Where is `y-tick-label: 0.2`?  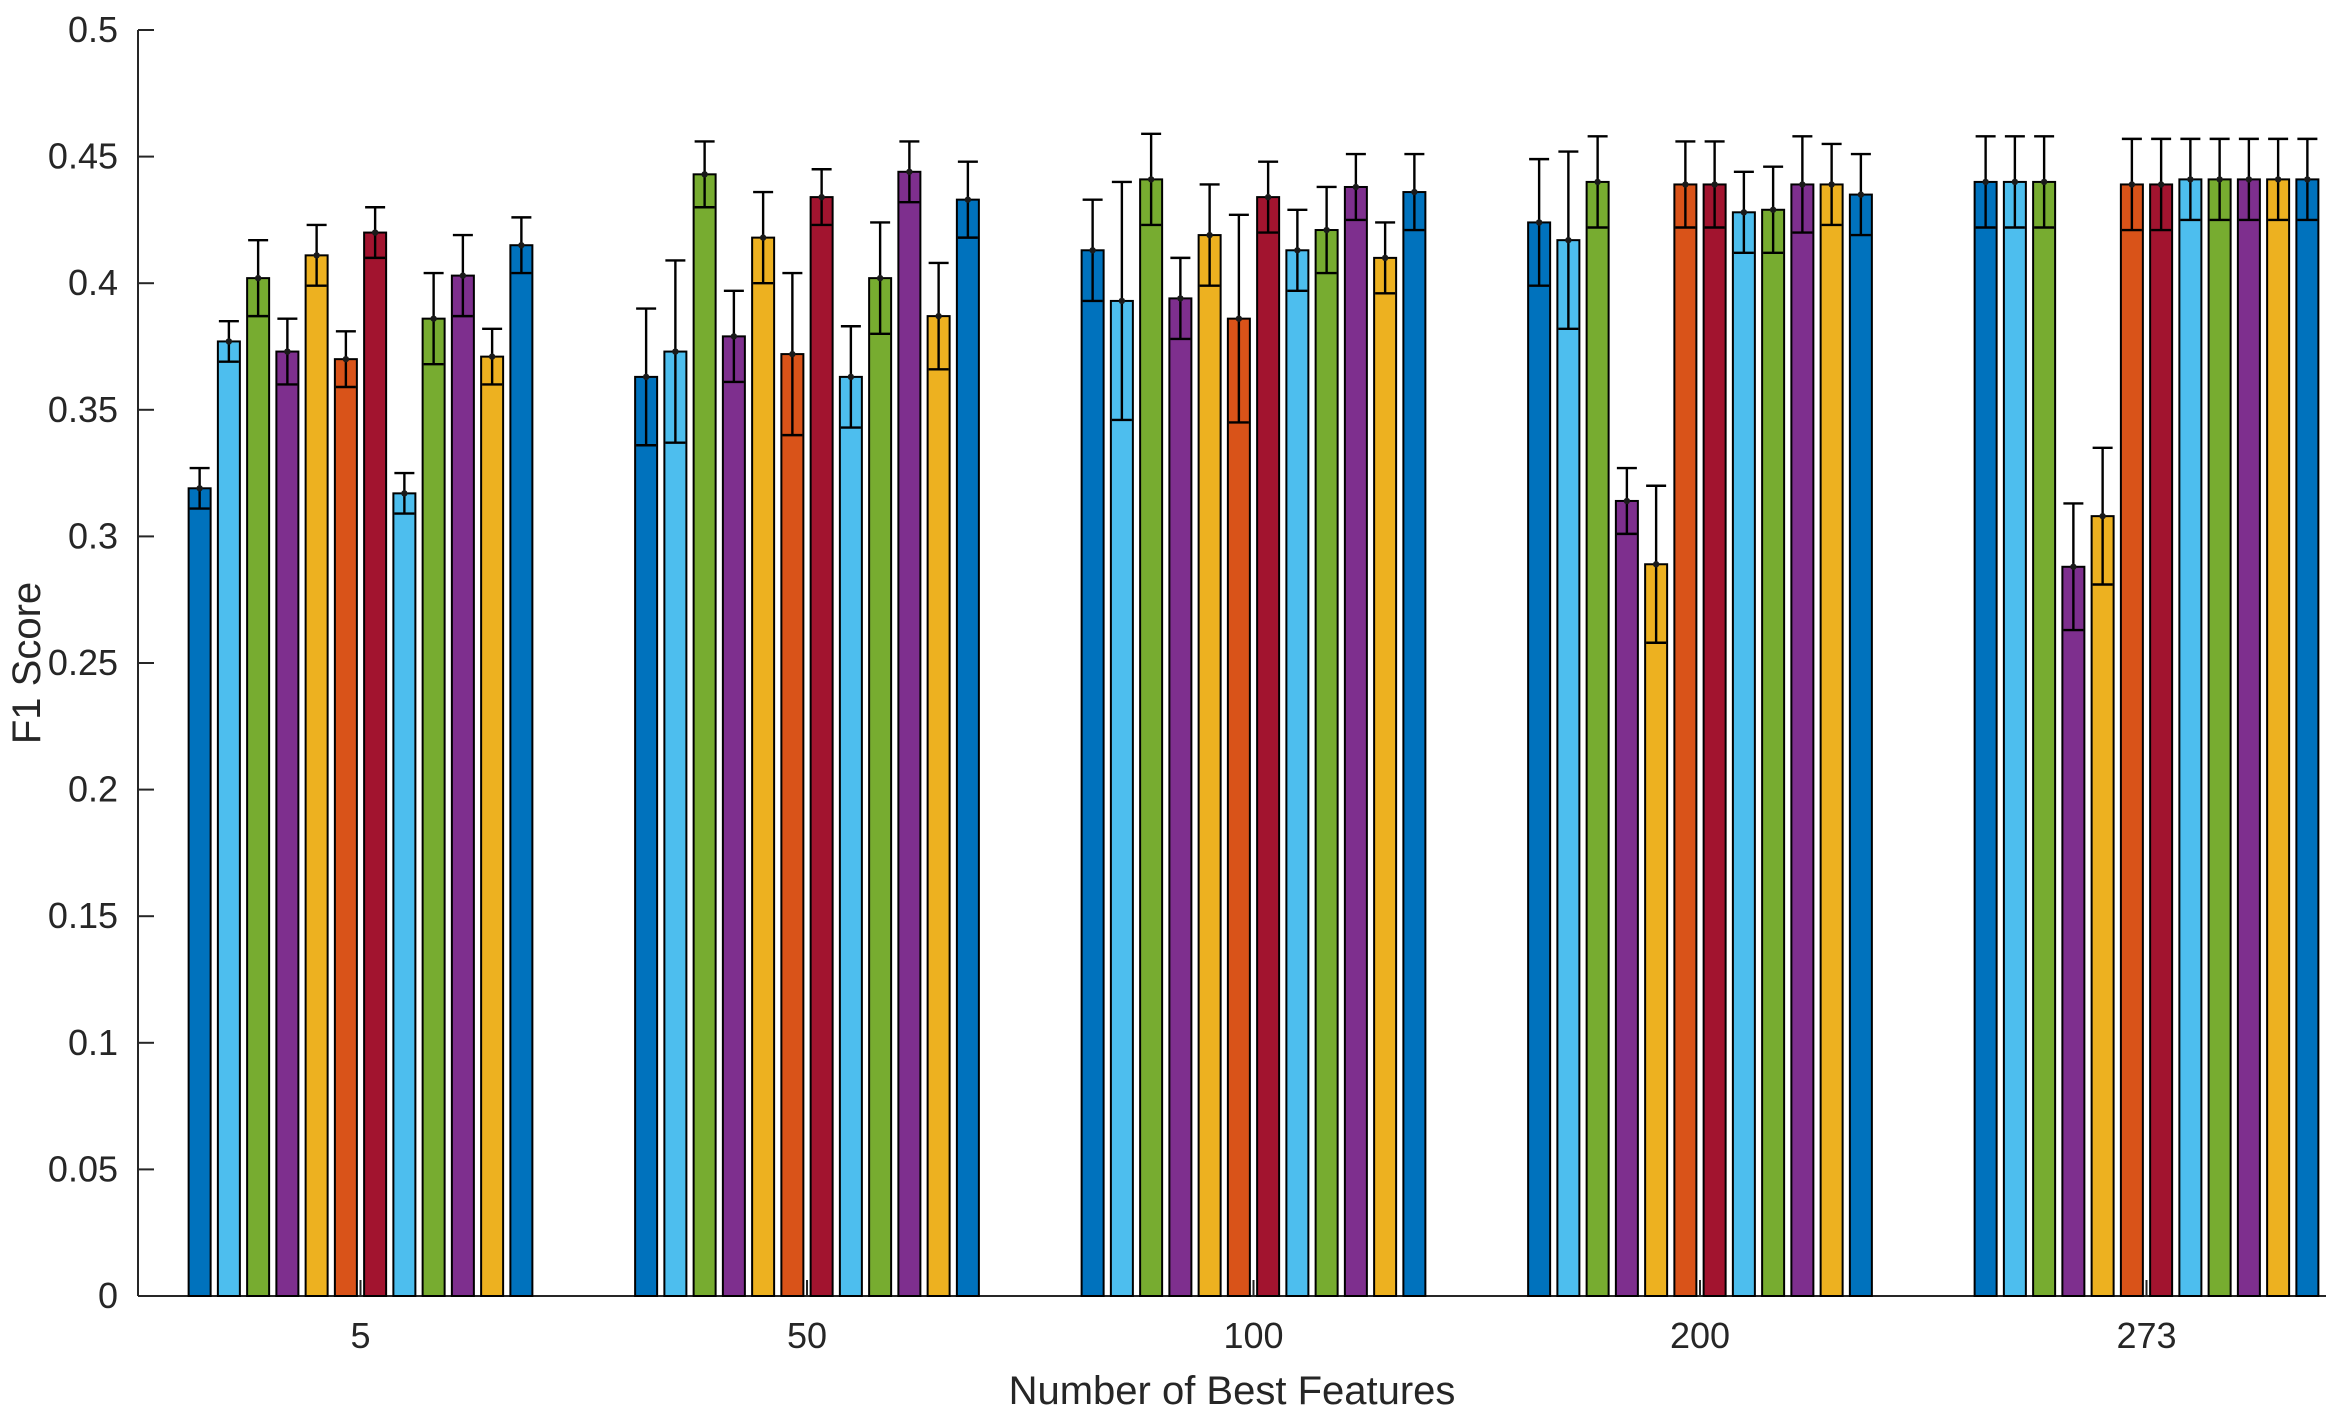 y-tick-label: 0.2 is located at coordinates (93, 789).